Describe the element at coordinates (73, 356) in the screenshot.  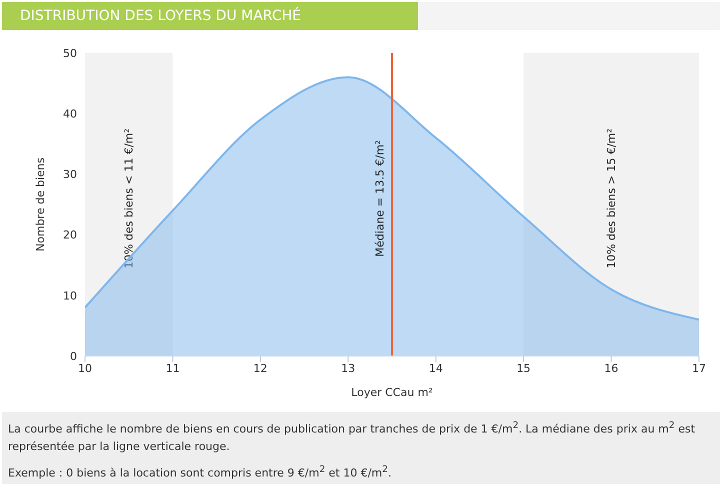
I see `y-tick-label: 0` at that location.